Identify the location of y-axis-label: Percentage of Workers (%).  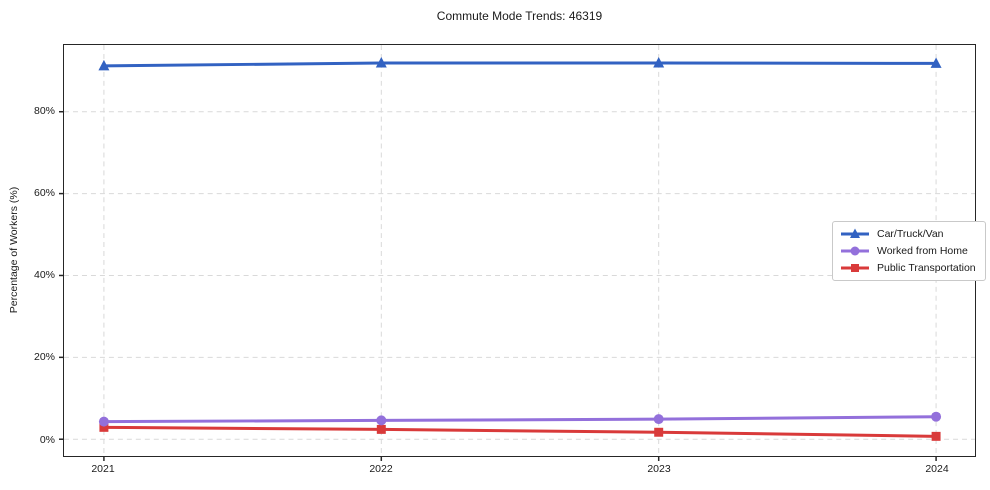
(14, 250).